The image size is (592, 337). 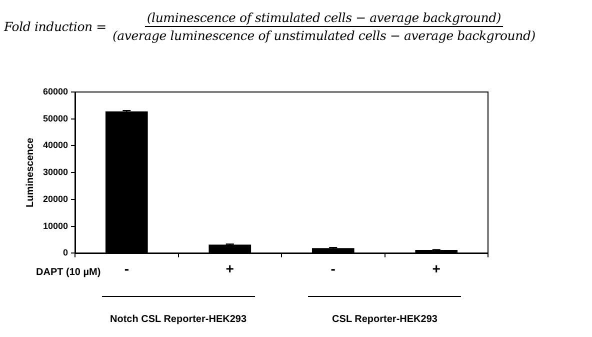 What do you see at coordinates (30, 172) in the screenshot?
I see `y-axis-title: Luminescence` at bounding box center [30, 172].